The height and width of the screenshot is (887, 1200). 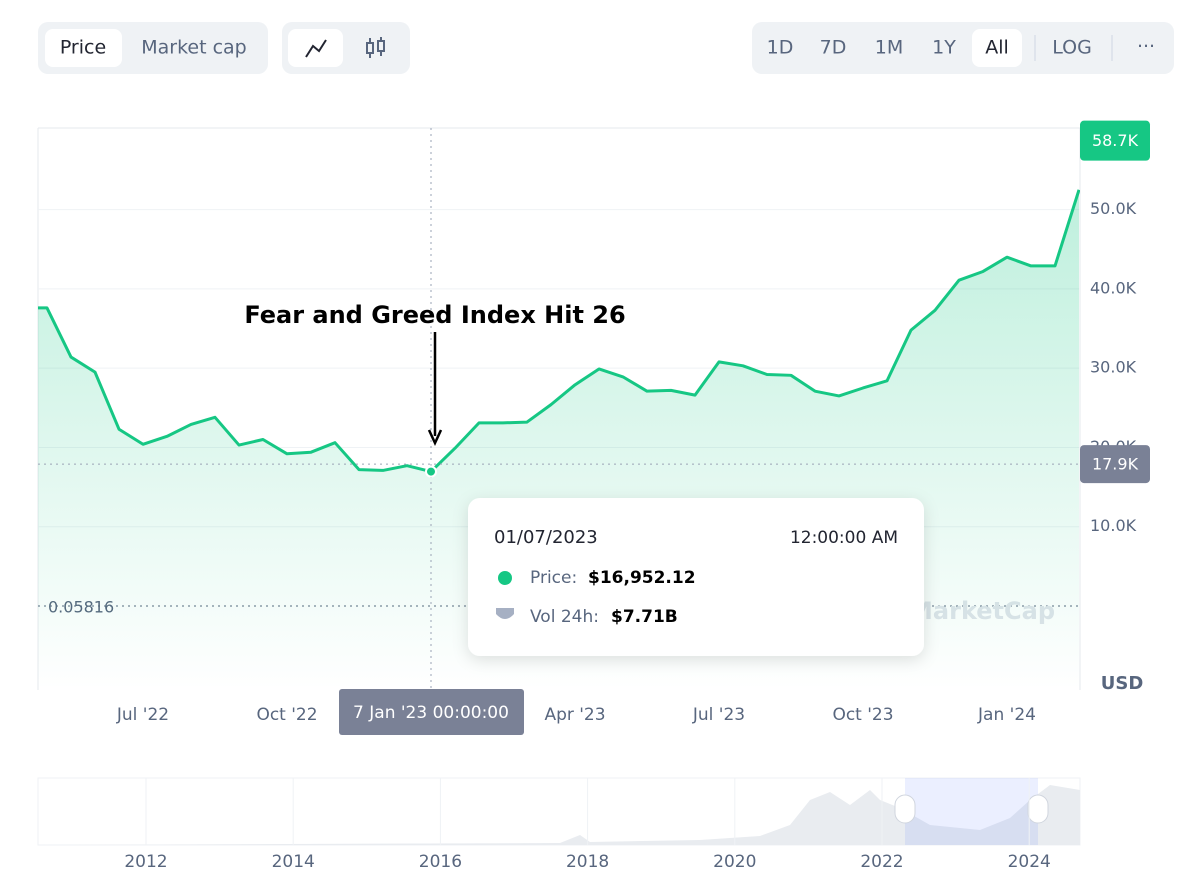 I want to click on currency-label: USD, so click(x=1122, y=683).